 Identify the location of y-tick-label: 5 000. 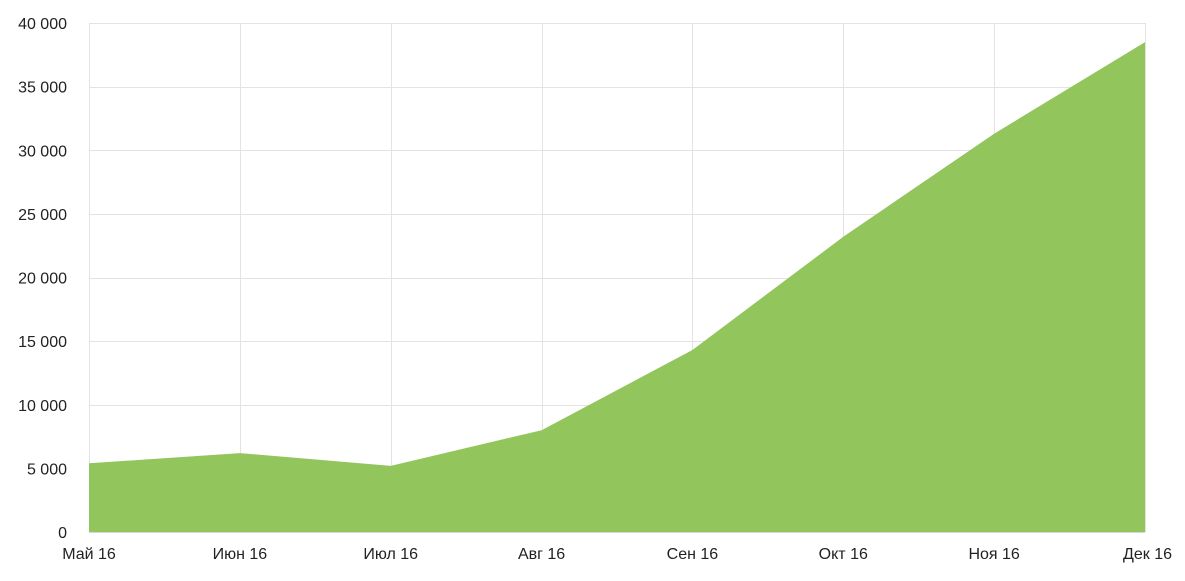
(47, 469).